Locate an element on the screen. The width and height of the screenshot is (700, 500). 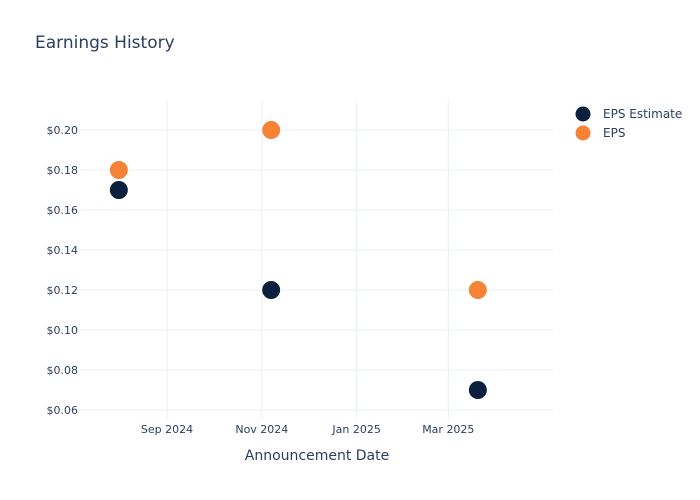
x-tick-label: Mar 2025 is located at coordinates (448, 429).